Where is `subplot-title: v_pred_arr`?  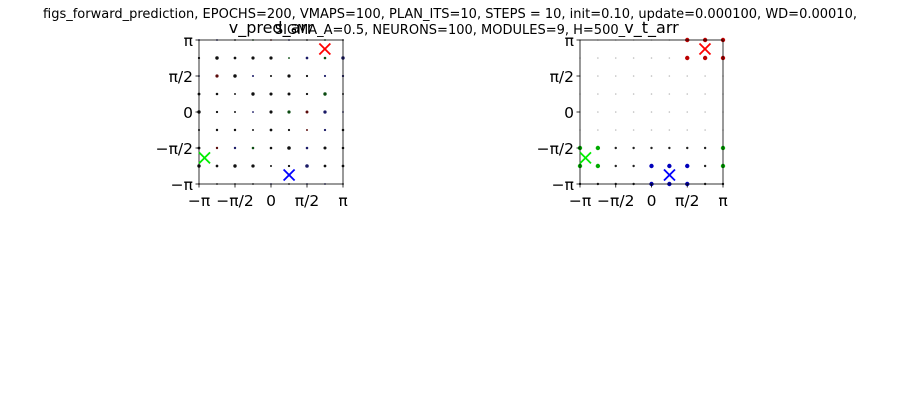 subplot-title: v_pred_arr is located at coordinates (271, 28).